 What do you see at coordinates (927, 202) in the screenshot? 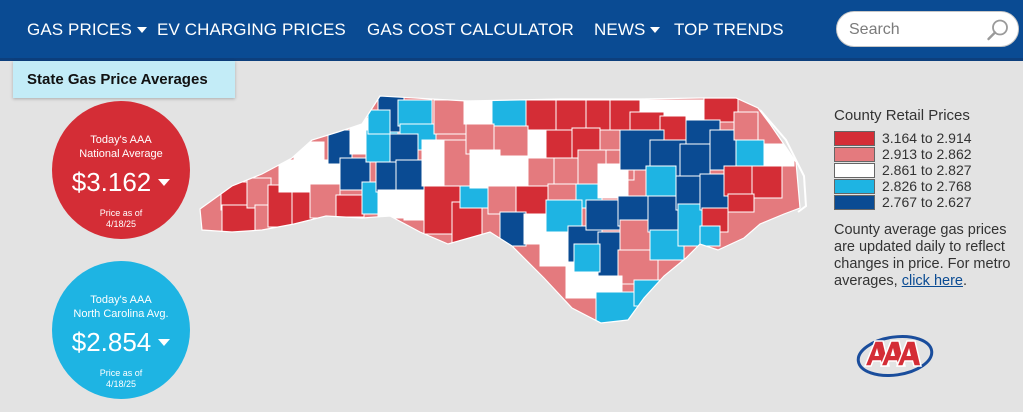
I see `legend-label: 2.767 to 2.627` at bounding box center [927, 202].